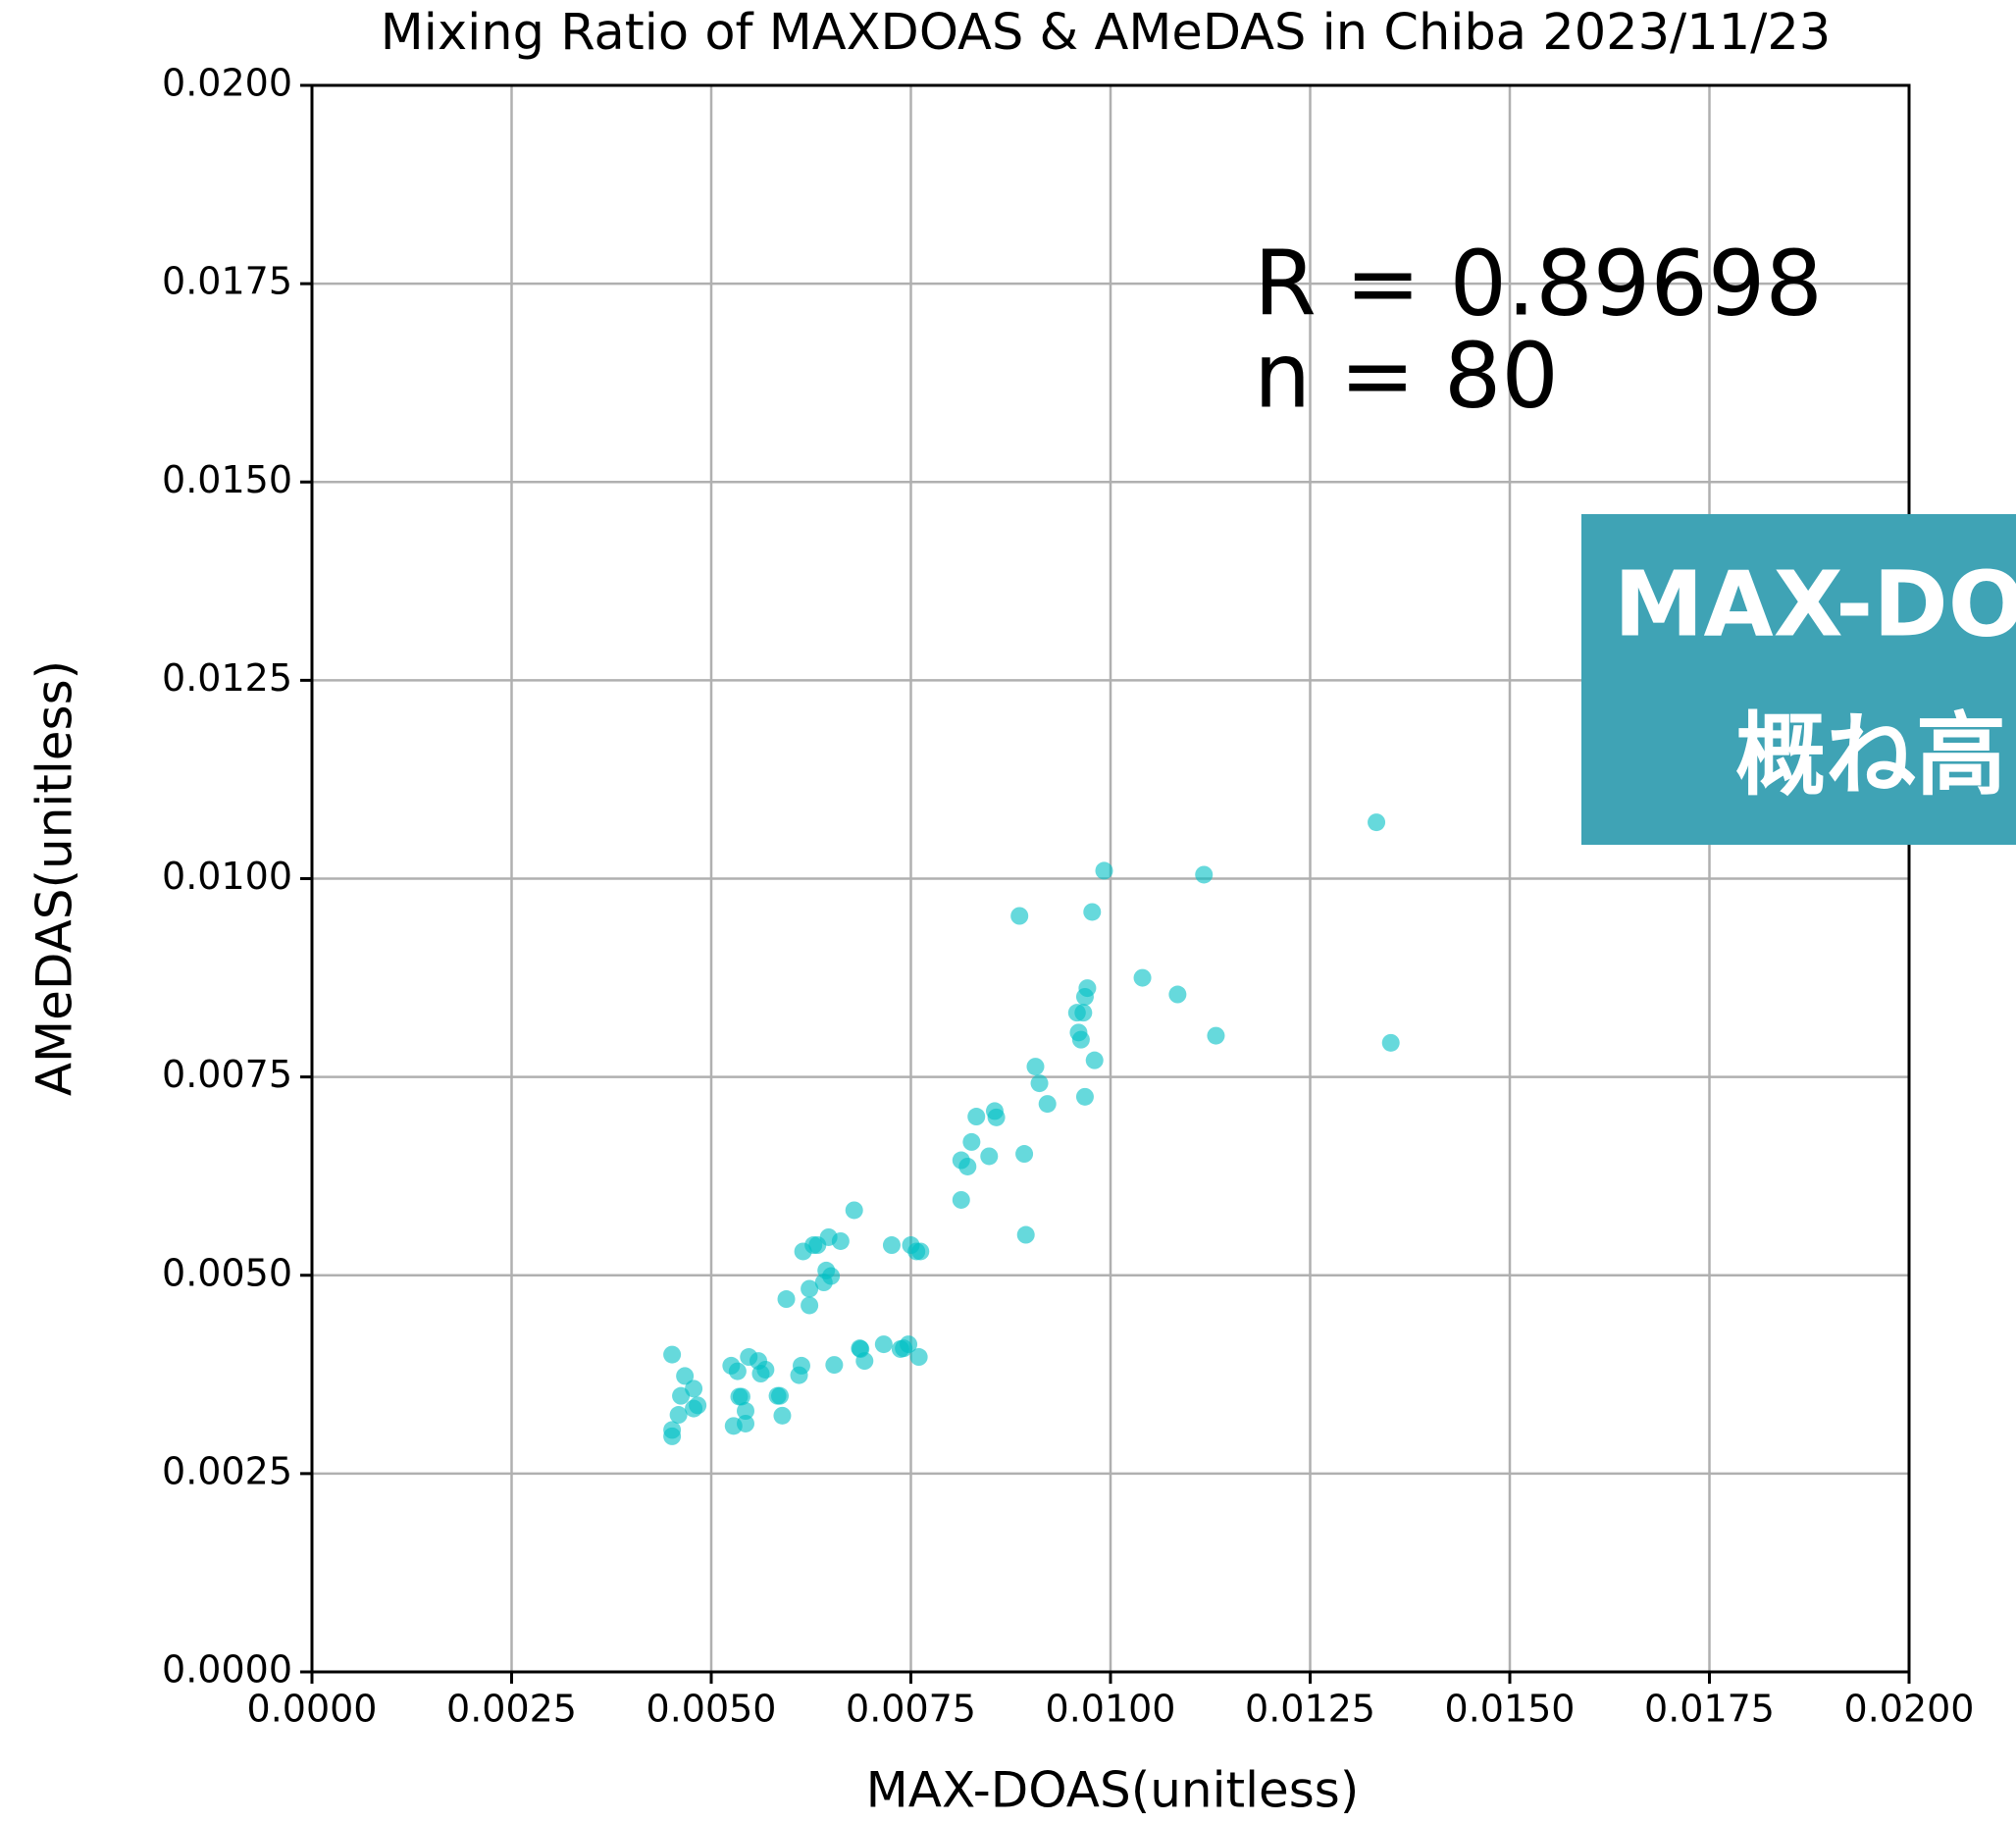  Describe the element at coordinates (227, 1670) in the screenshot. I see `y-tick-label: 0.0000` at that location.